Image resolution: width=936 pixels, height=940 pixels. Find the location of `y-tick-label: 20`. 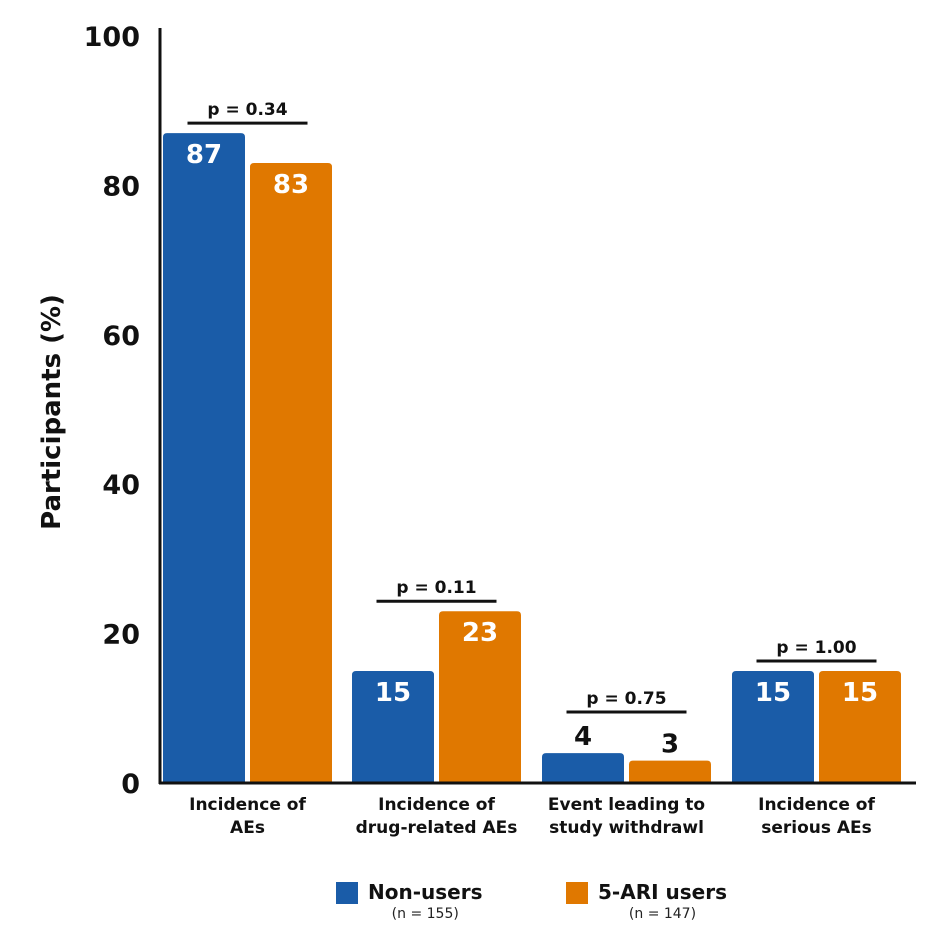

y-tick-label: 20 is located at coordinates (121, 635).